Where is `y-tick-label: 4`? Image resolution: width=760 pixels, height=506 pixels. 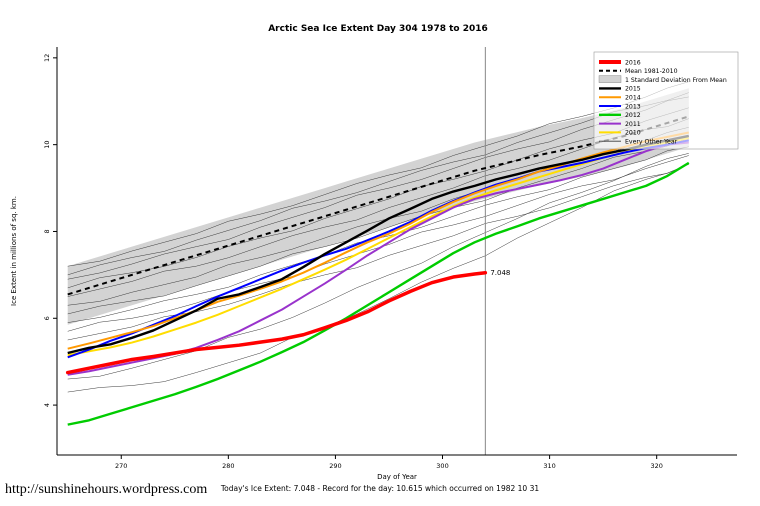 y-tick-label: 4 is located at coordinates (47, 405).